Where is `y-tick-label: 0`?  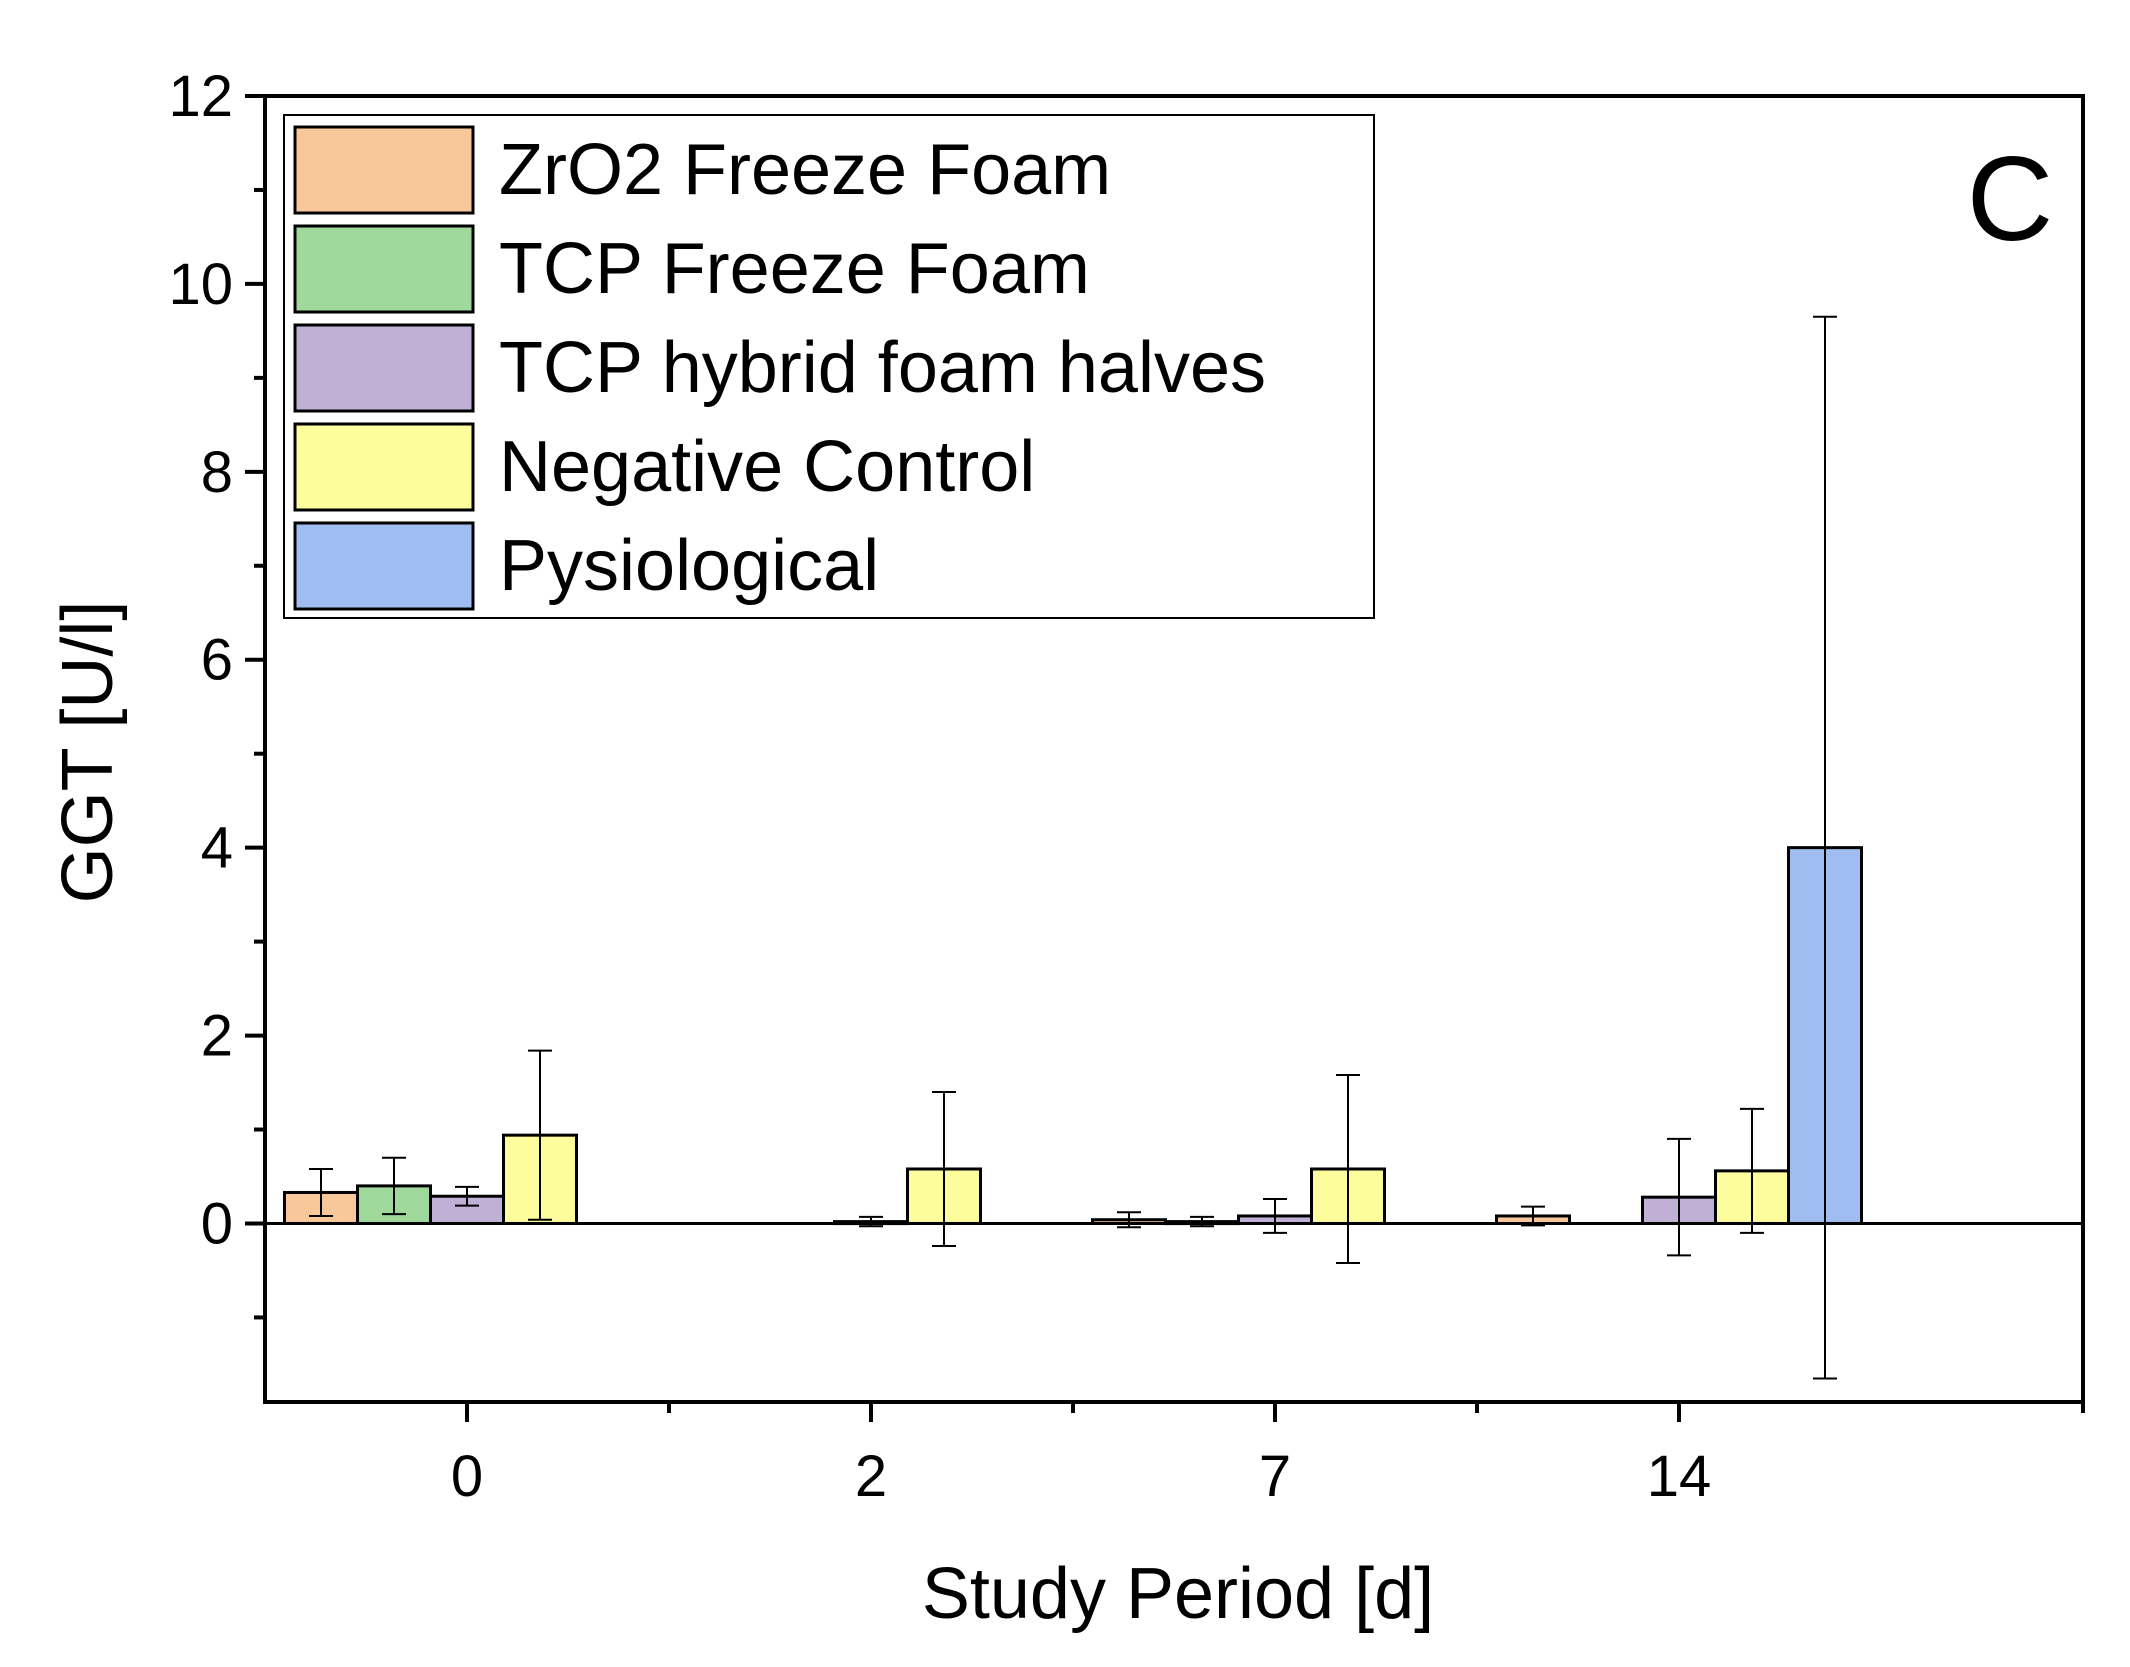
y-tick-label: 0 is located at coordinates (217, 1223).